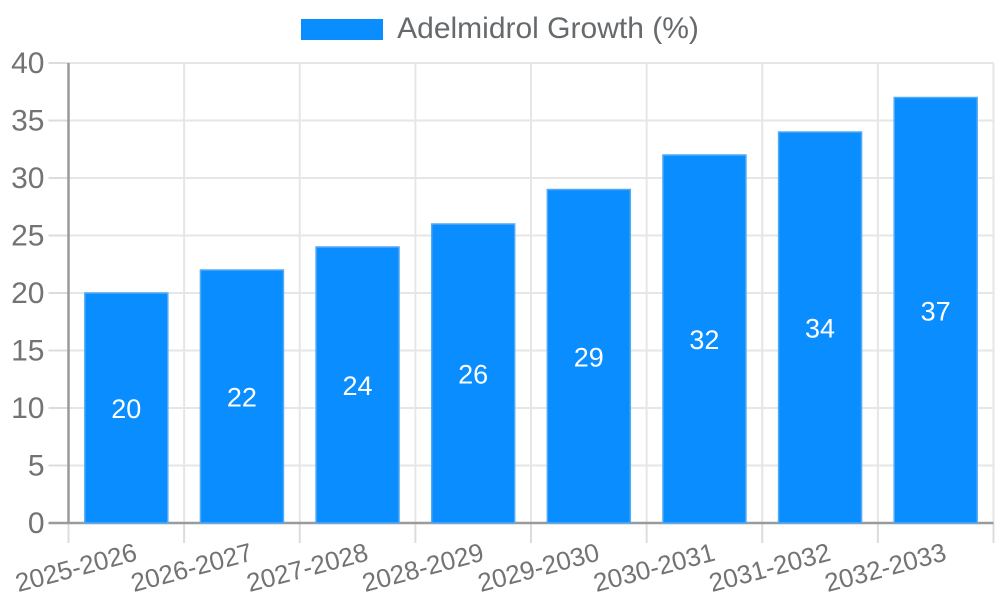 This screenshot has height=600, width=1000. Describe the element at coordinates (27, 408) in the screenshot. I see `y-tick-label: 10` at that location.